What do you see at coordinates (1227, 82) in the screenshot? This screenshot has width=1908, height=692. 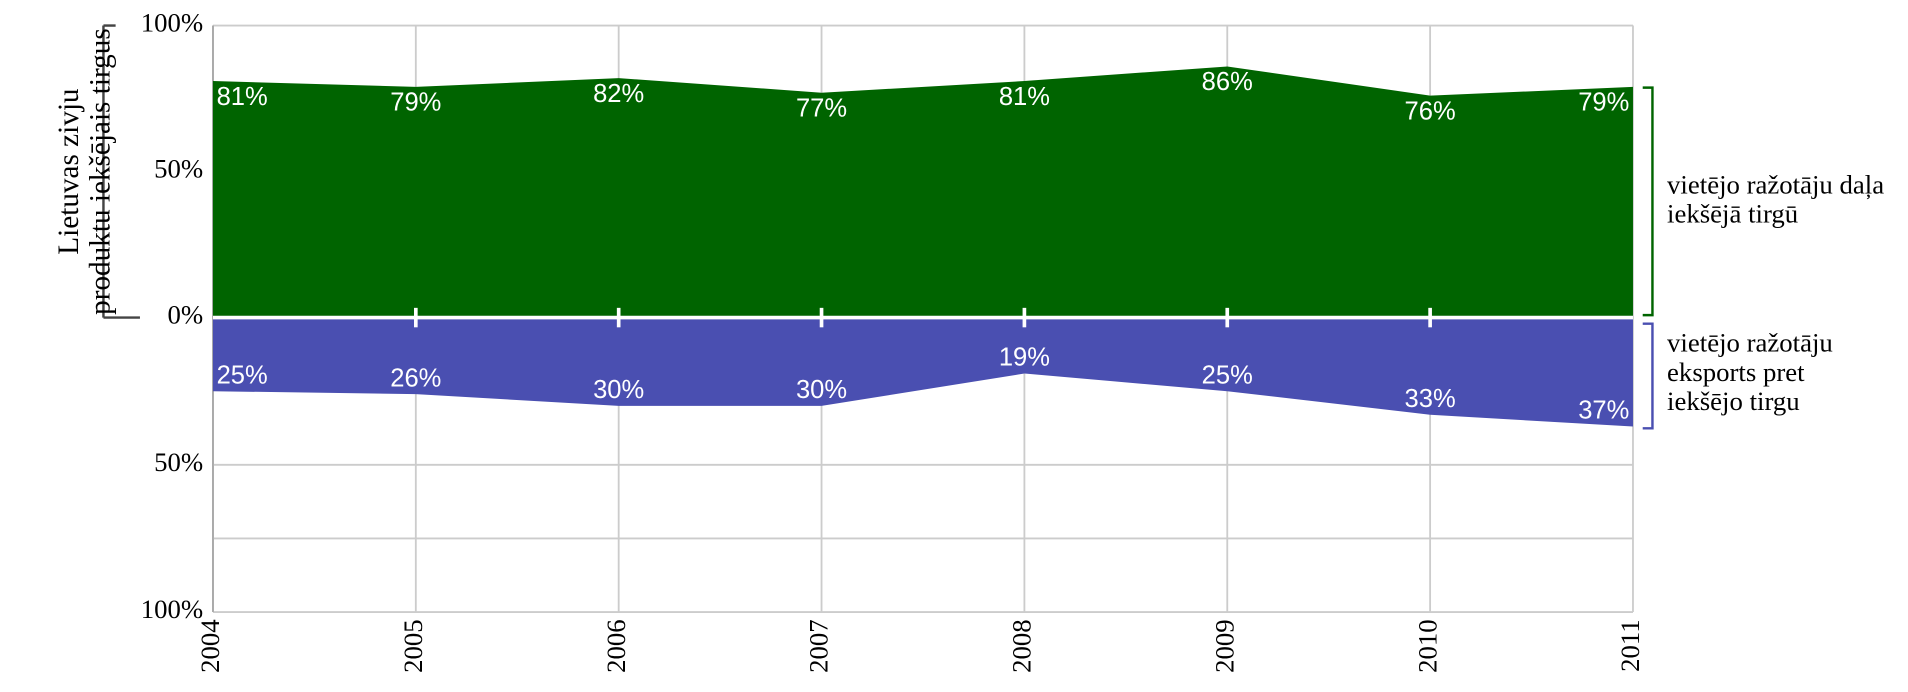 I see `data-label: 86%` at bounding box center [1227, 82].